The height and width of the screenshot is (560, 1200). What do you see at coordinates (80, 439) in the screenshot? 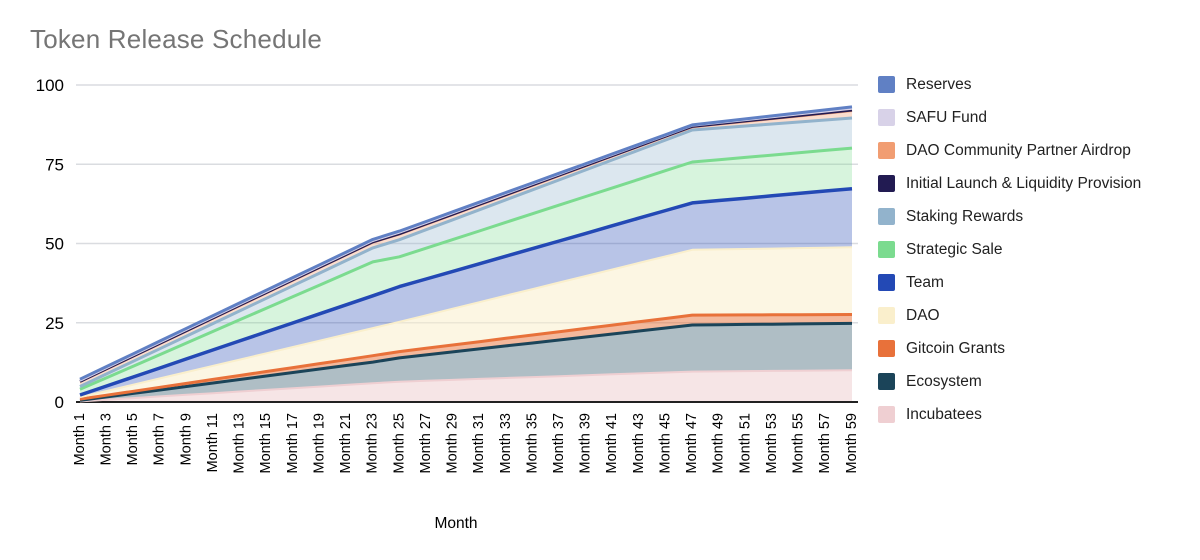
I see `x-tick-label: Month 1` at bounding box center [80, 439].